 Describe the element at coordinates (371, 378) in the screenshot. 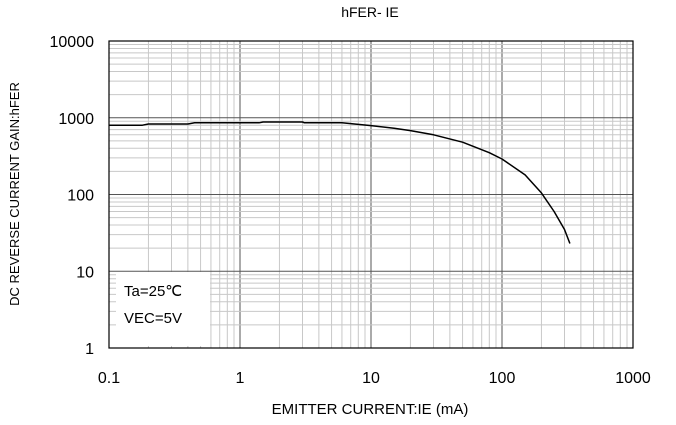

I see `x-tick-label: 10` at that location.